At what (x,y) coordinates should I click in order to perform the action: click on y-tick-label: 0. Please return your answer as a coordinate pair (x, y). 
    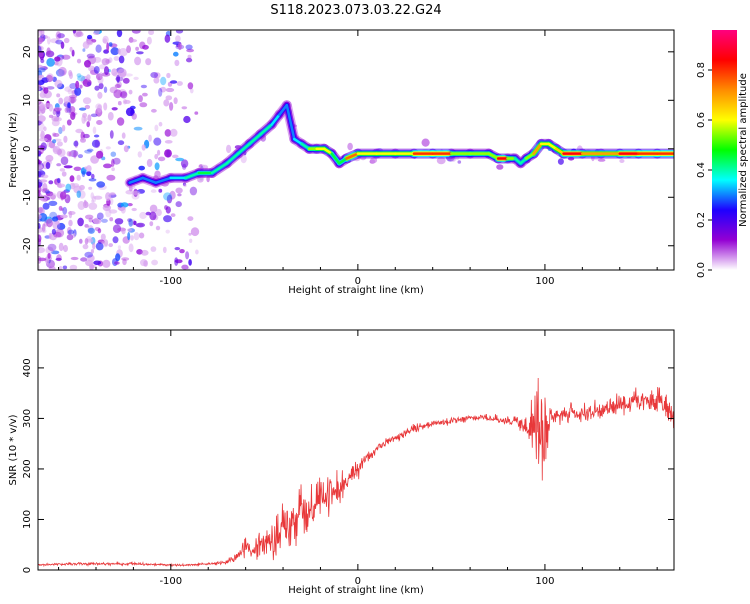
    Looking at the image, I should click on (27, 149).